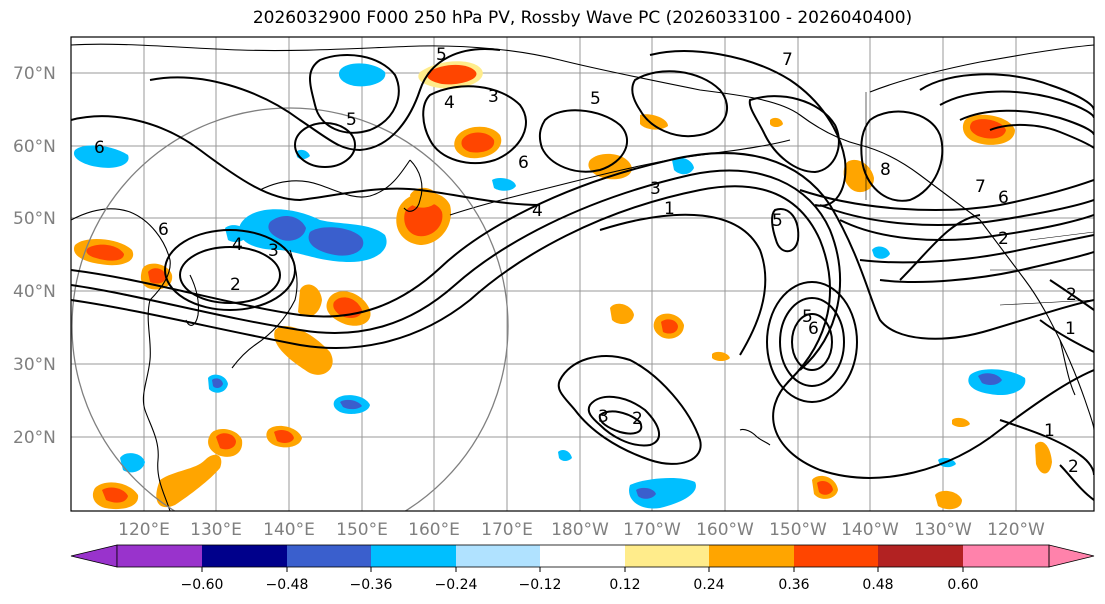 The image size is (1105, 604). I want to click on lon-label: 120°E, so click(144, 530).